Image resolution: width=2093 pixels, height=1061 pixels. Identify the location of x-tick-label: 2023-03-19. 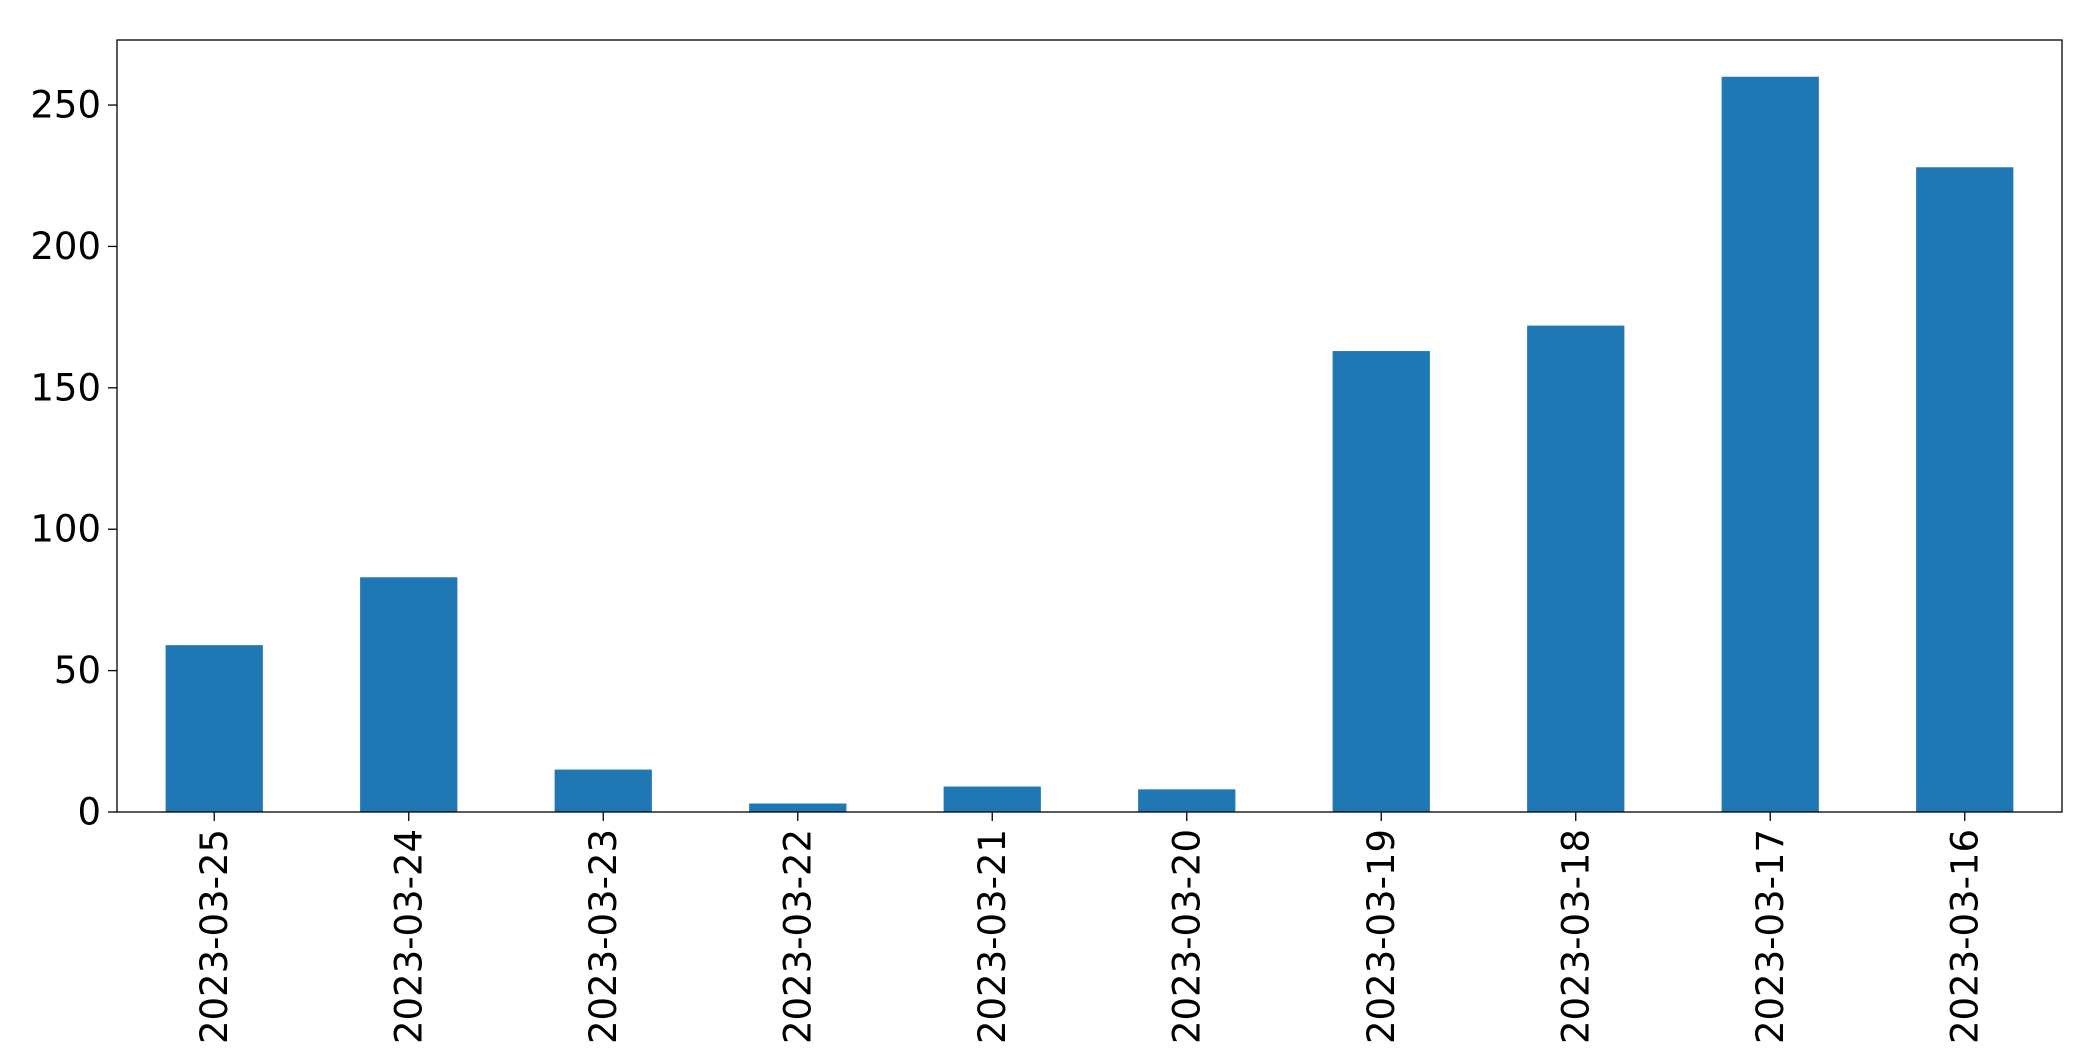
(1381, 936).